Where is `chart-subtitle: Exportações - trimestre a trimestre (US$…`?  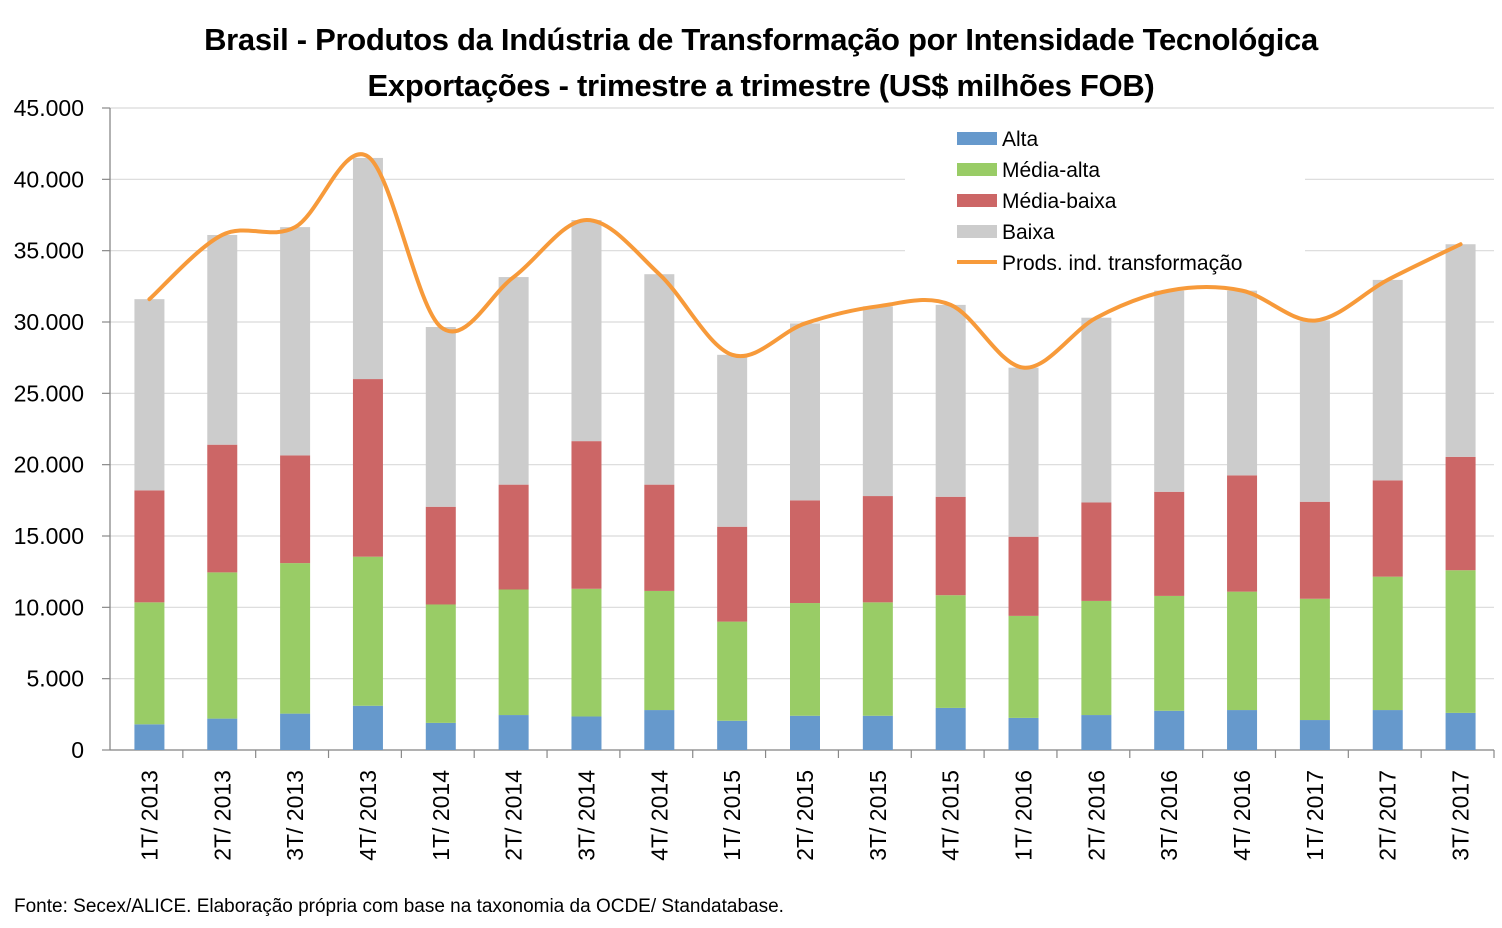
chart-subtitle: Exportações - trimestre a trimestre (US$… is located at coordinates (761, 85).